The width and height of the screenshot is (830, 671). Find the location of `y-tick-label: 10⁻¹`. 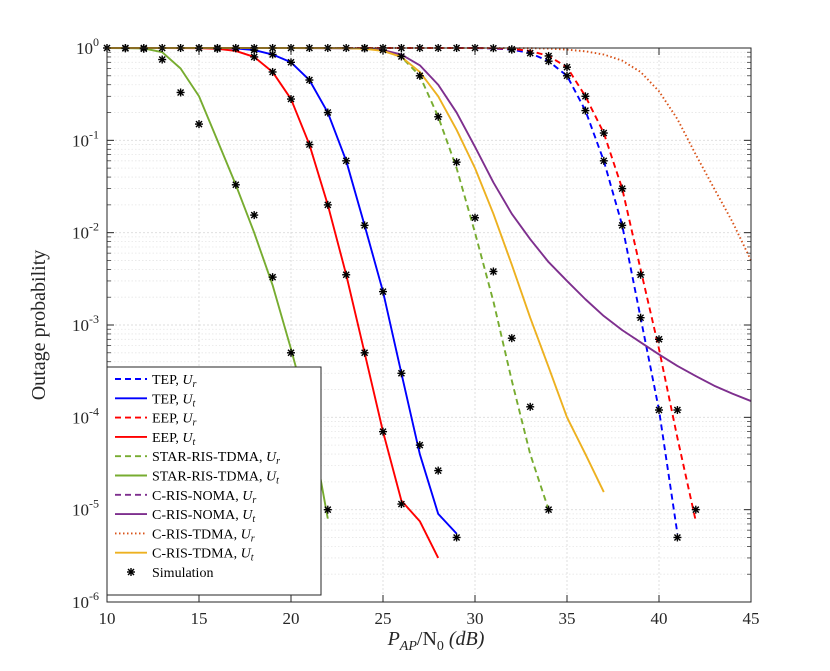

y-tick-label: 10⁻¹ is located at coordinates (85, 138).